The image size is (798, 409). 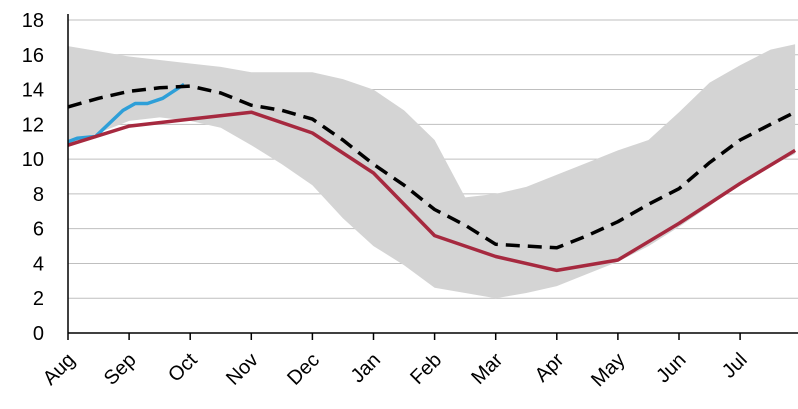 I want to click on series-line-current, so click(x=126, y=113).